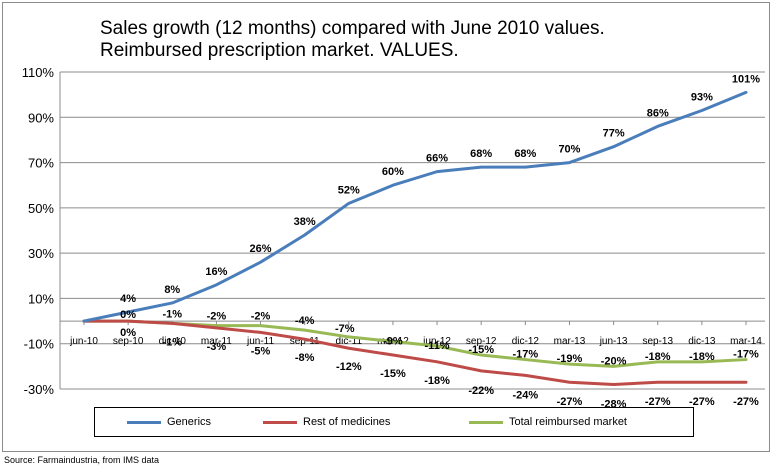  I want to click on x-tick-label: jun-12, so click(436, 341).